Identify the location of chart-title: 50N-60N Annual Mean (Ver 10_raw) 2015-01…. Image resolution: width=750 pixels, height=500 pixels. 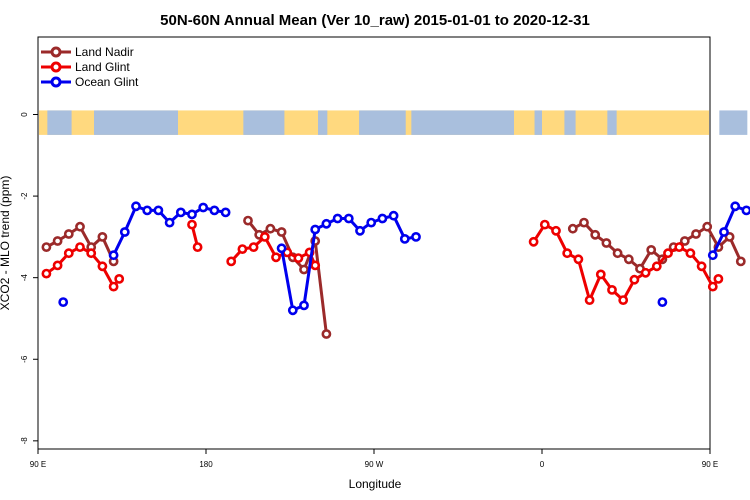
(375, 20).